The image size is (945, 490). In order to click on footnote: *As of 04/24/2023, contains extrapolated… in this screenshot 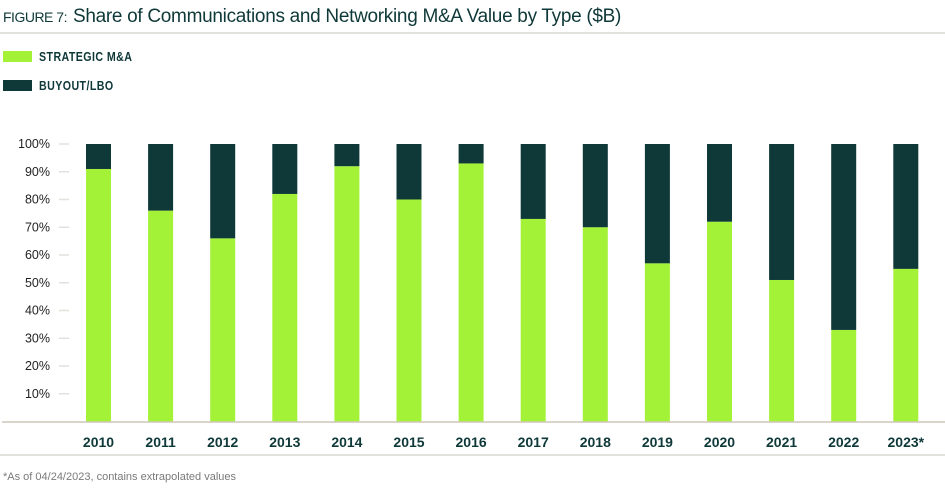, I will do `click(119, 477)`.